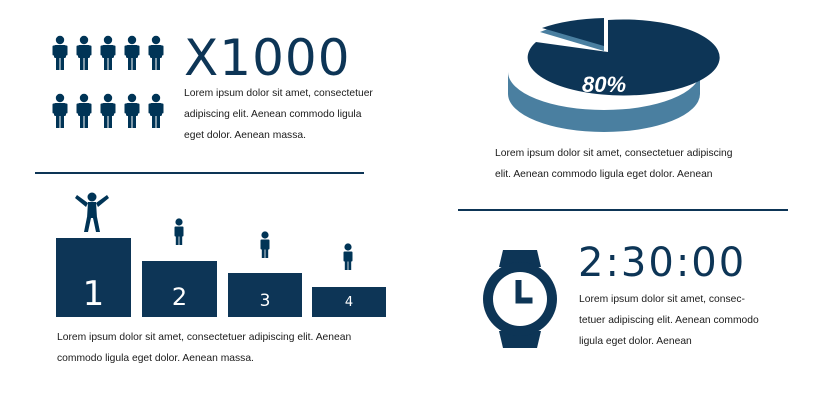  What do you see at coordinates (662, 263) in the screenshot?
I see `time-headline: 2:30:00` at bounding box center [662, 263].